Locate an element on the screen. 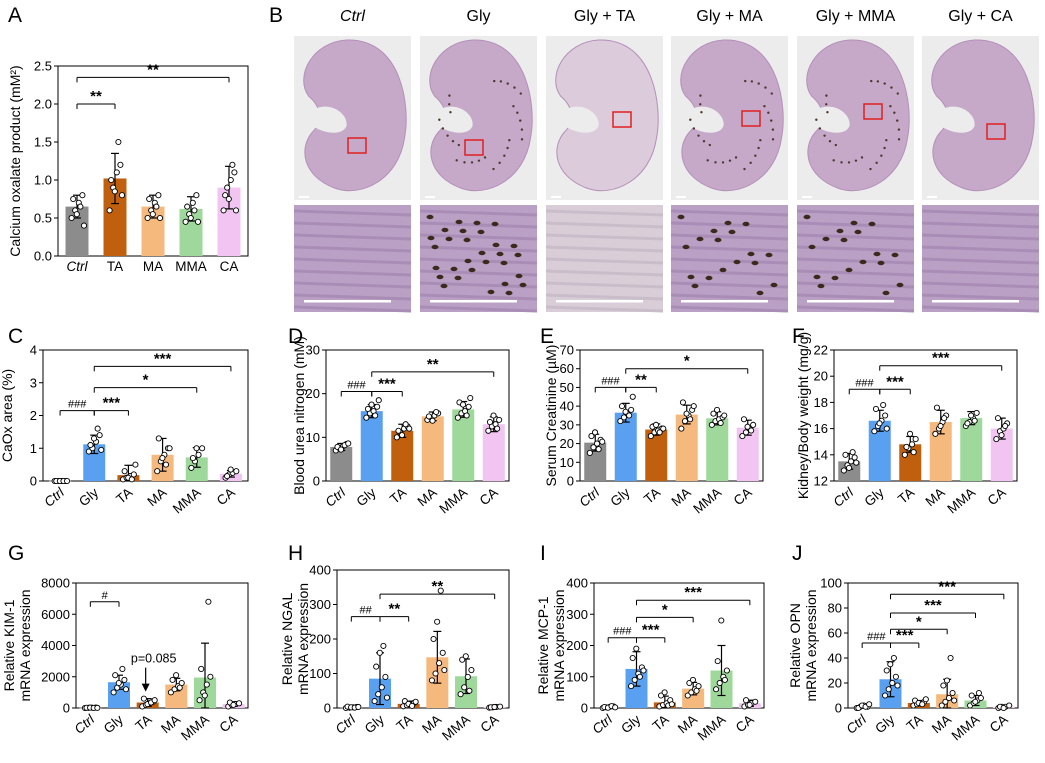 Image resolution: width=1045 pixels, height=763 pixels. y-tick-label: 3 is located at coordinates (33, 382).